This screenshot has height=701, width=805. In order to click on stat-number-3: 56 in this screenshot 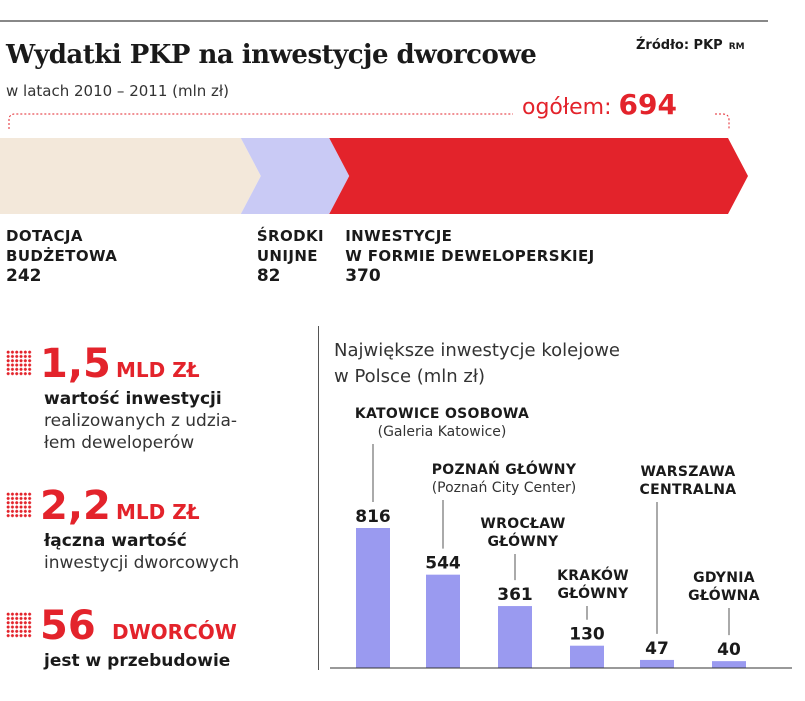, I will do `click(68, 626)`.